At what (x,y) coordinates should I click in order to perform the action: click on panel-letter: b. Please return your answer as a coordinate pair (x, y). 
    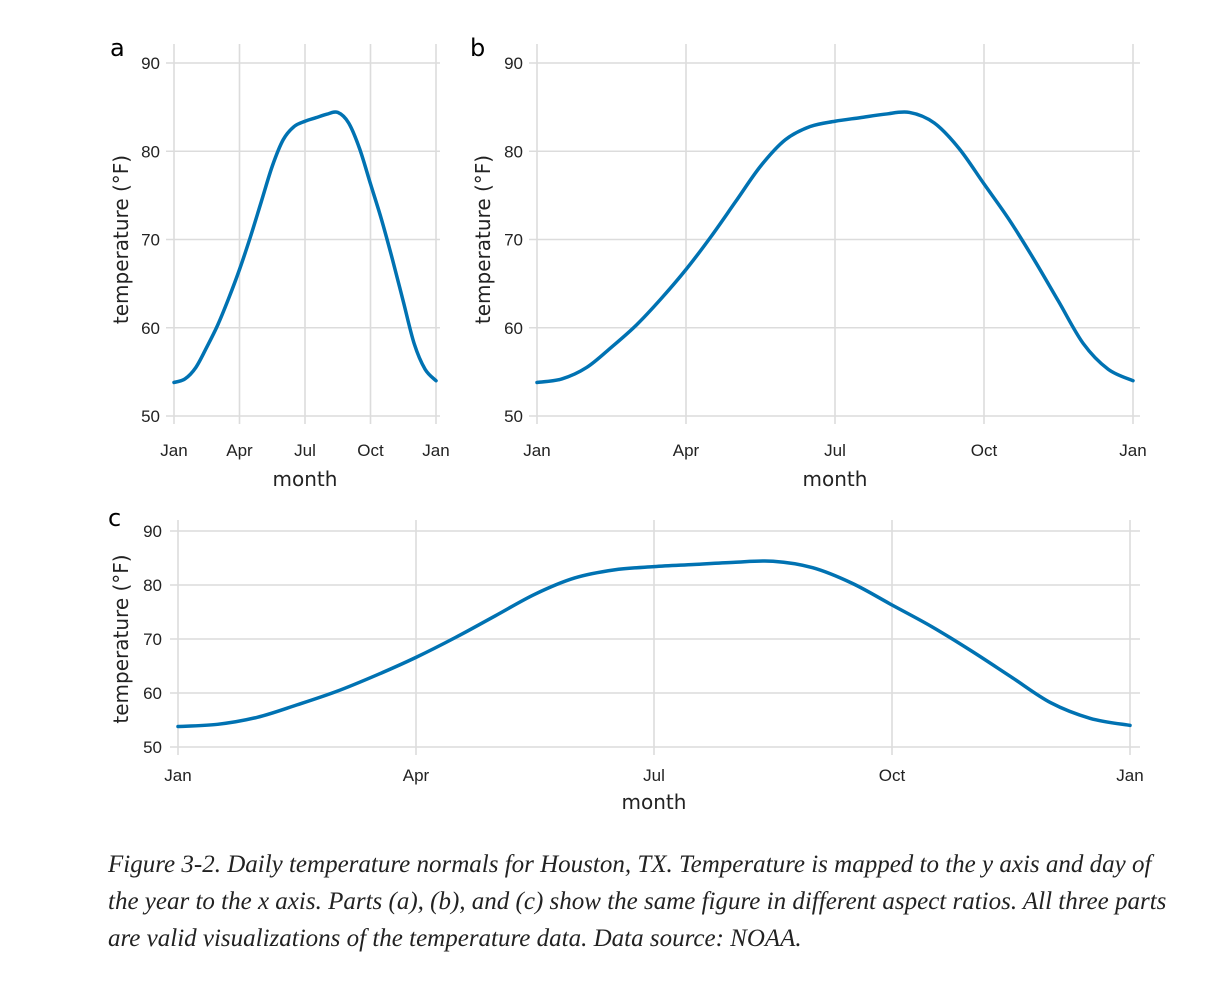
    Looking at the image, I should click on (477, 48).